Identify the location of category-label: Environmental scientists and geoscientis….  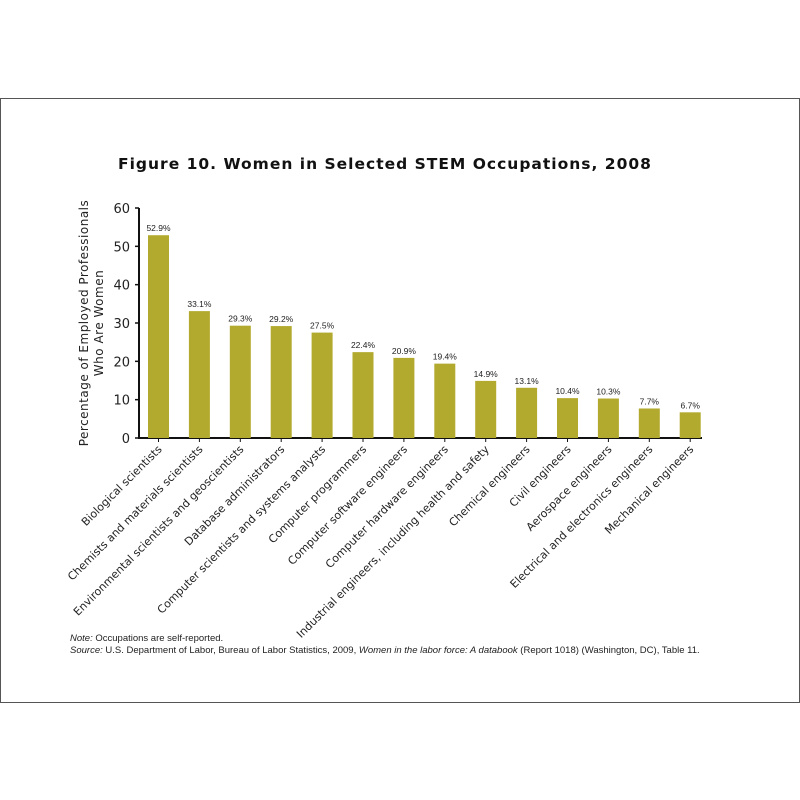
(159, 531).